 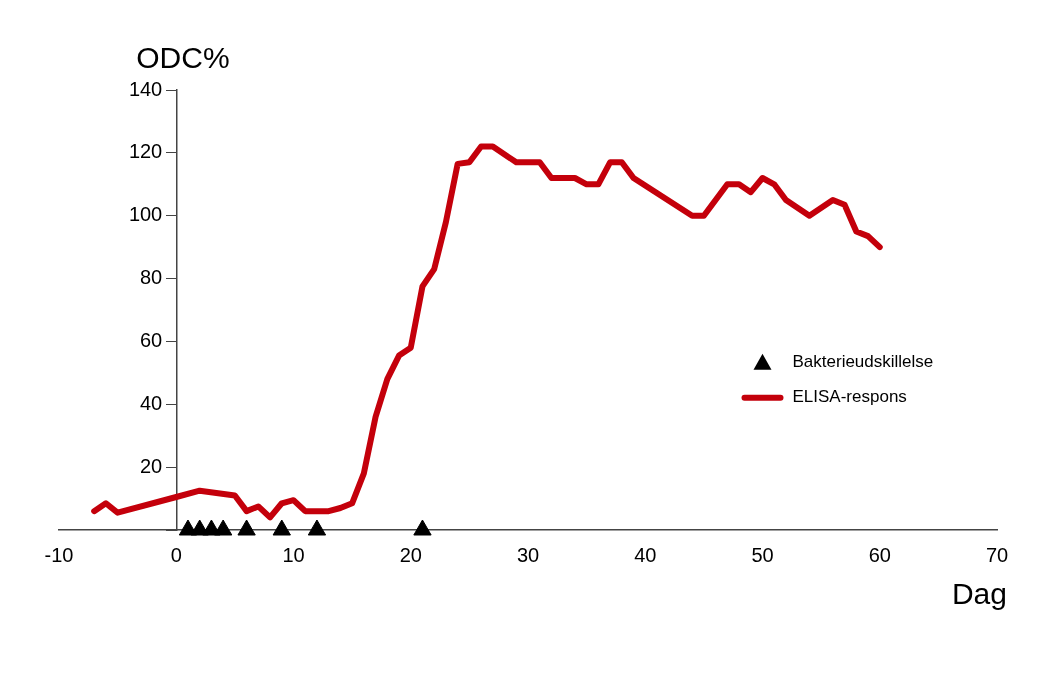 What do you see at coordinates (183, 57) in the screenshot?
I see `y-axis-title: ODC%` at bounding box center [183, 57].